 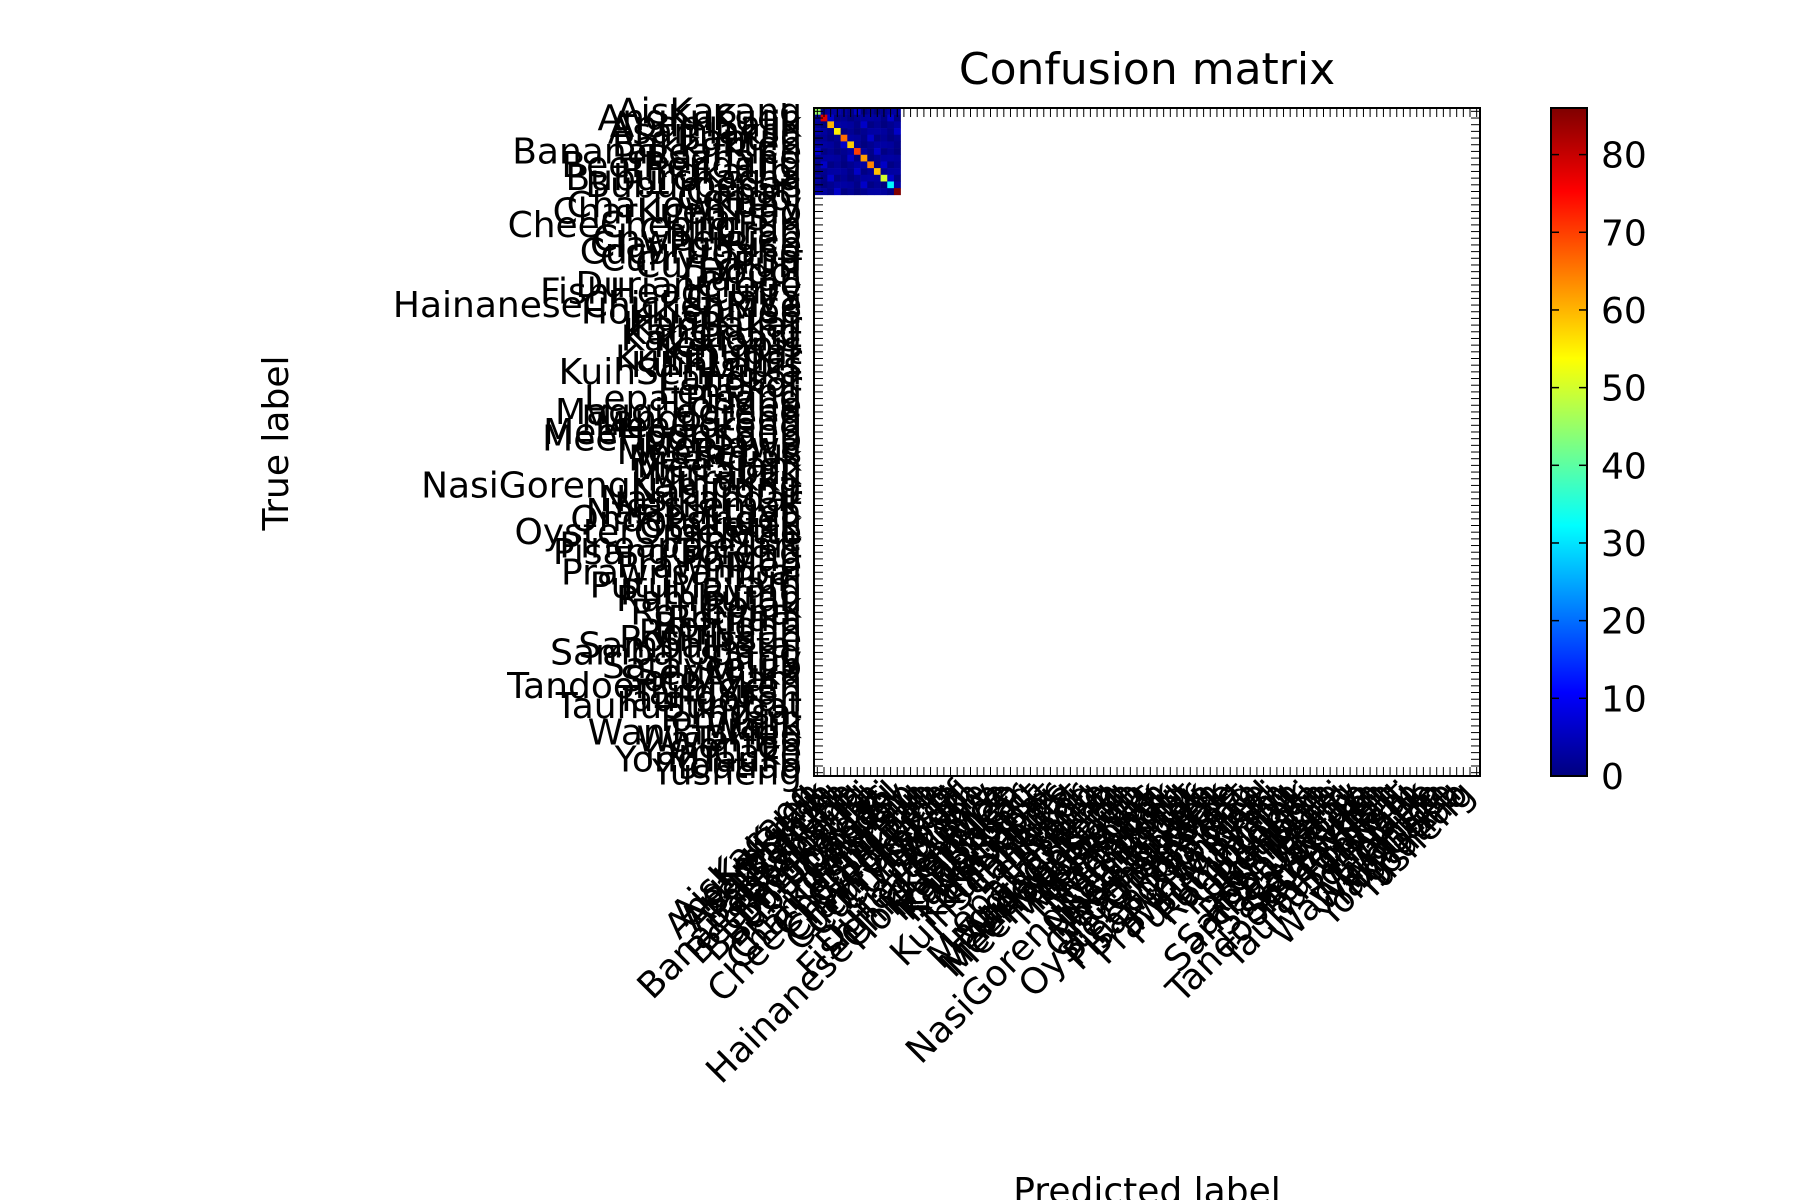 I want to click on y-tick-label: Durian, so click(x=742, y=278).